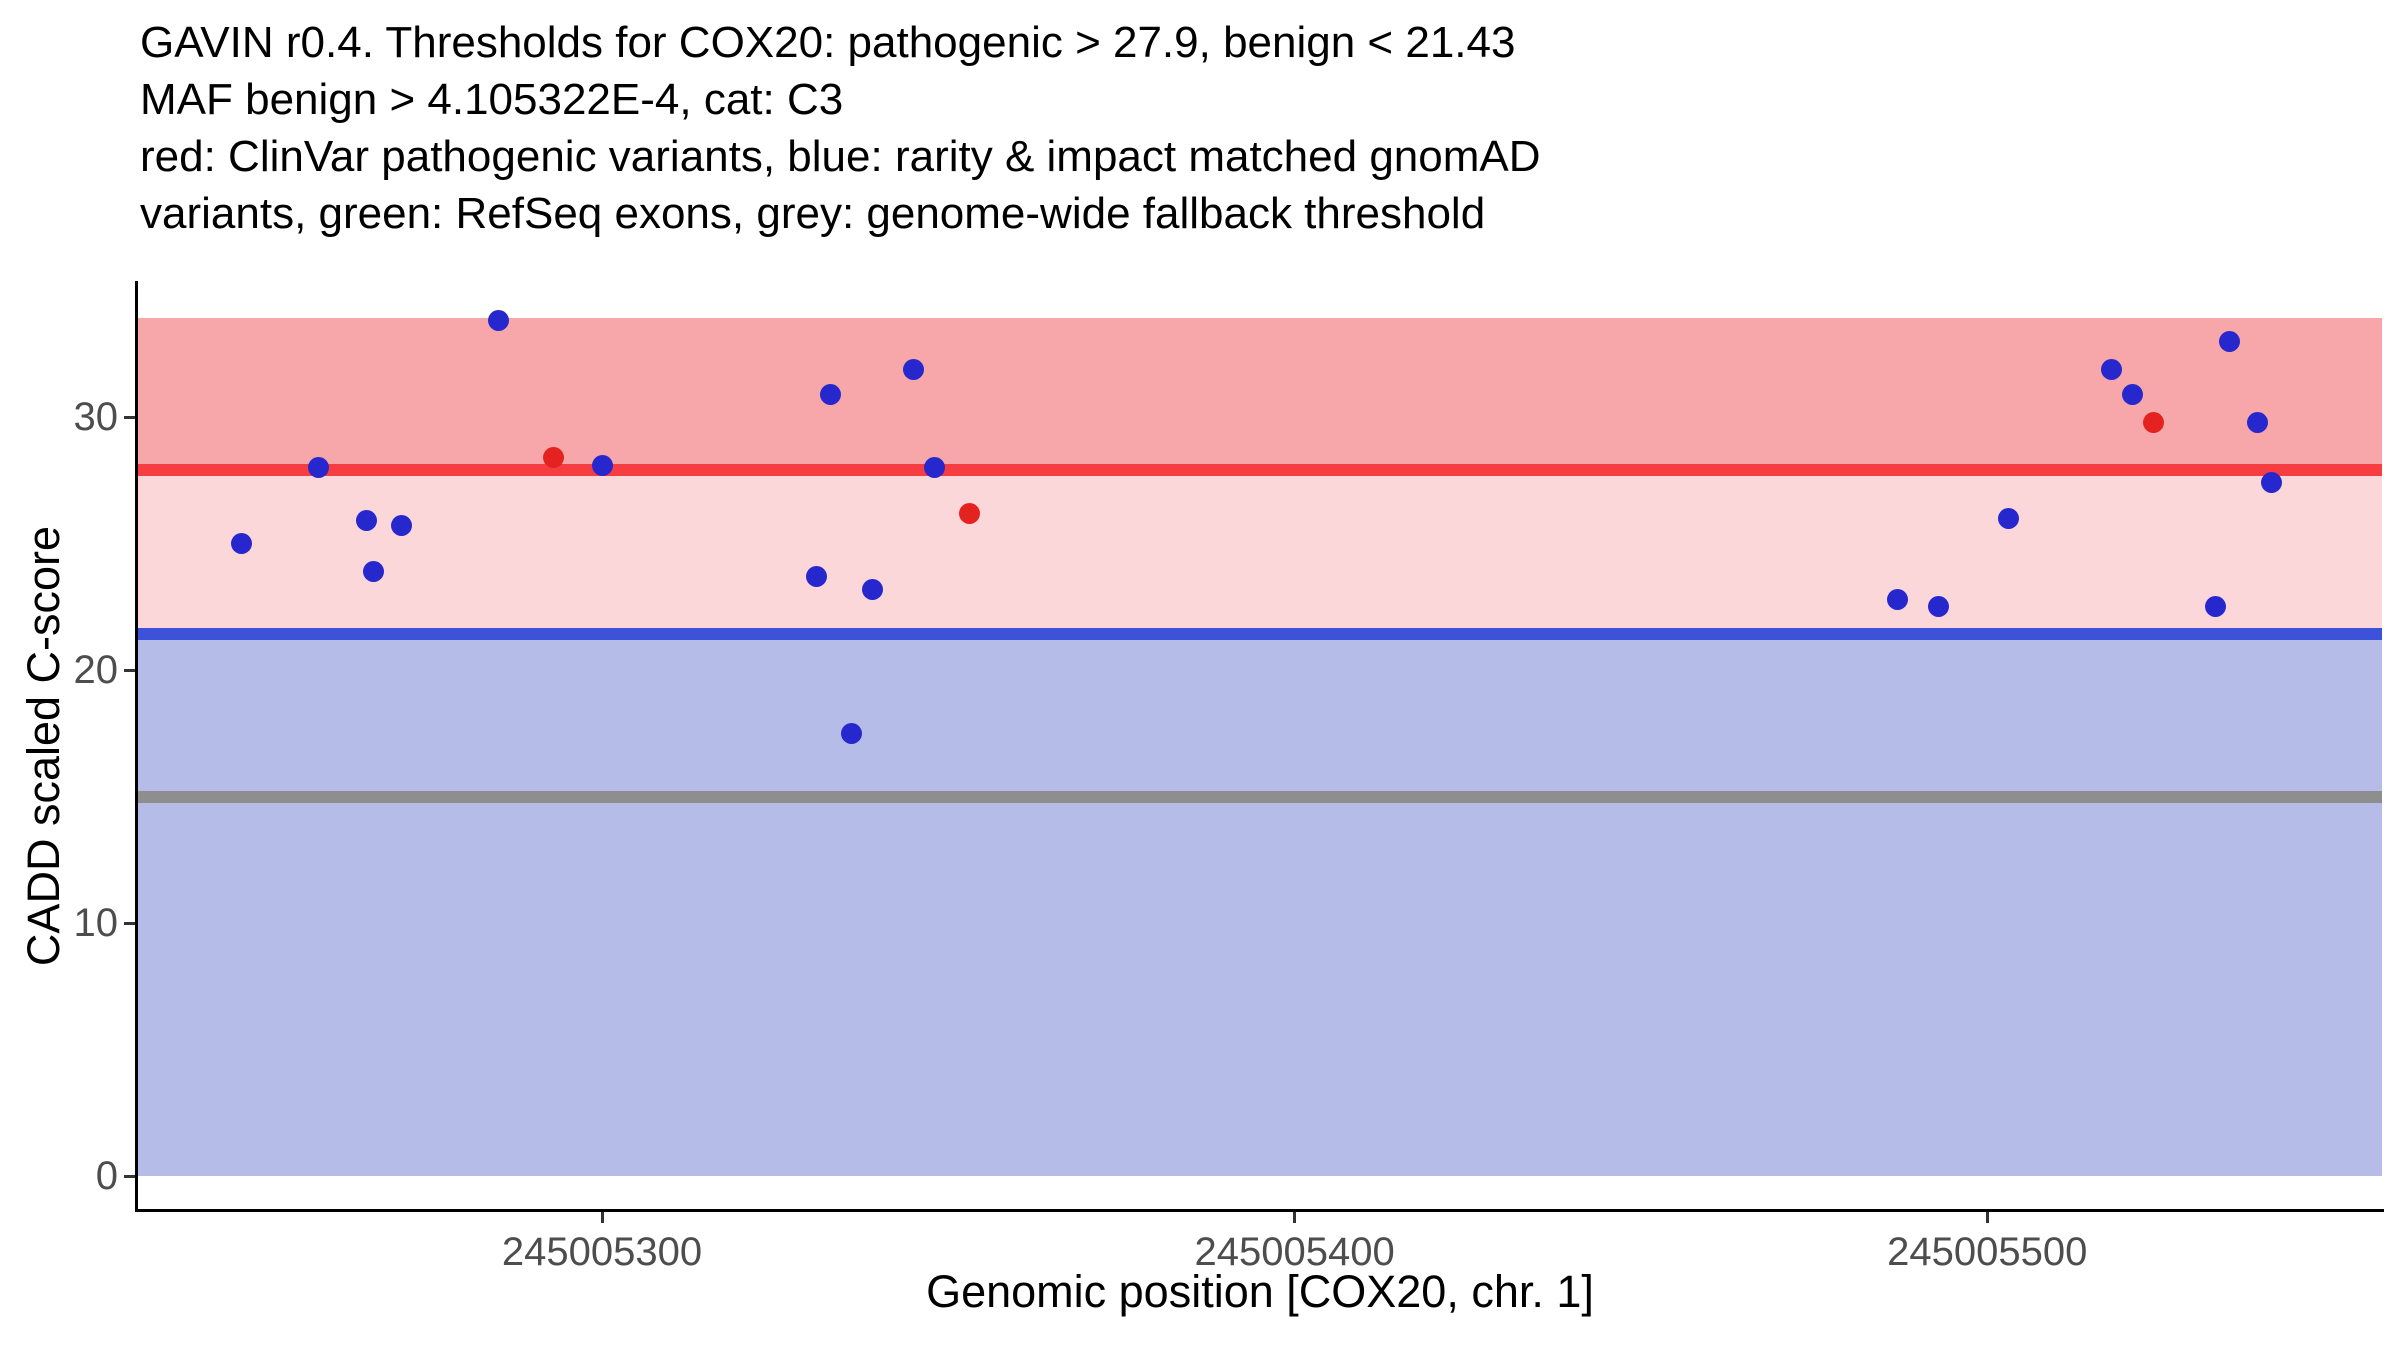 This screenshot has width=2400, height=1350. Describe the element at coordinates (96, 670) in the screenshot. I see `y-tick-label: 20` at that location.